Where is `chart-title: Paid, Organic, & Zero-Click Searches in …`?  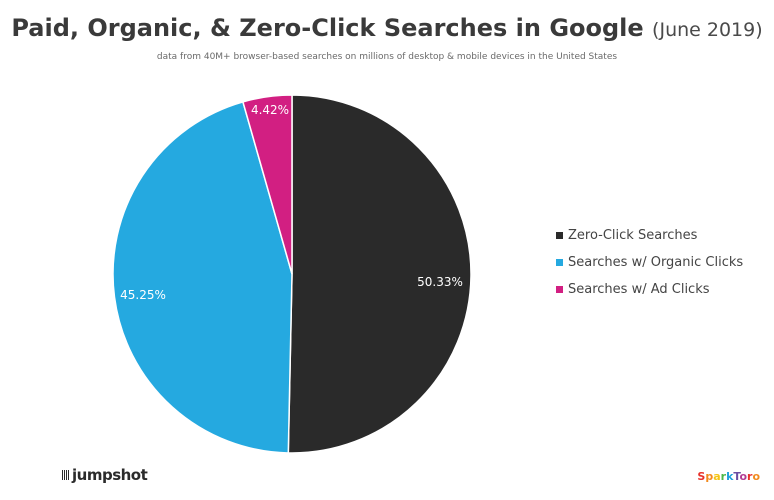
chart-title: Paid, Organic, & Zero-Click Searches in … is located at coordinates (387, 28).